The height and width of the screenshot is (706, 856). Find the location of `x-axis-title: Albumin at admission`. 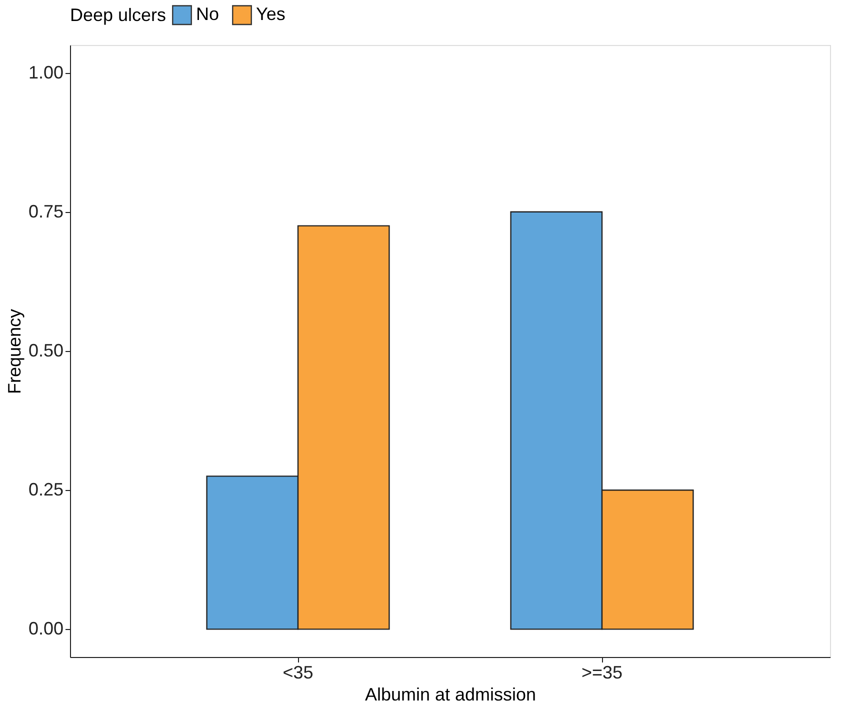

x-axis-title: Albumin at admission is located at coordinates (450, 694).